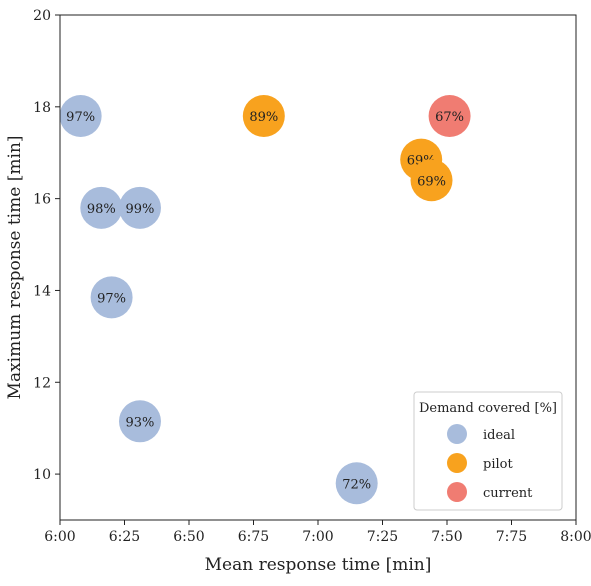 The width and height of the screenshot is (591, 586). Describe the element at coordinates (124, 537) in the screenshot. I see `x-tick-label: 6:25` at that location.